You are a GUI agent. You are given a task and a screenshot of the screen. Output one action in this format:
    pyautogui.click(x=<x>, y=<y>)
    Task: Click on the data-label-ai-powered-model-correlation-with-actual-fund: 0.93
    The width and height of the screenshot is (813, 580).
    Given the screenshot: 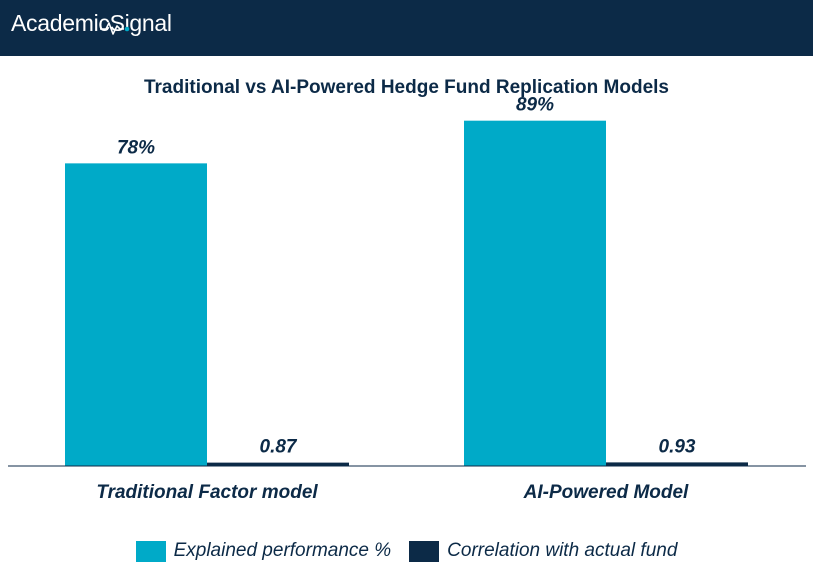 What is the action you would take?
    pyautogui.click(x=677, y=446)
    